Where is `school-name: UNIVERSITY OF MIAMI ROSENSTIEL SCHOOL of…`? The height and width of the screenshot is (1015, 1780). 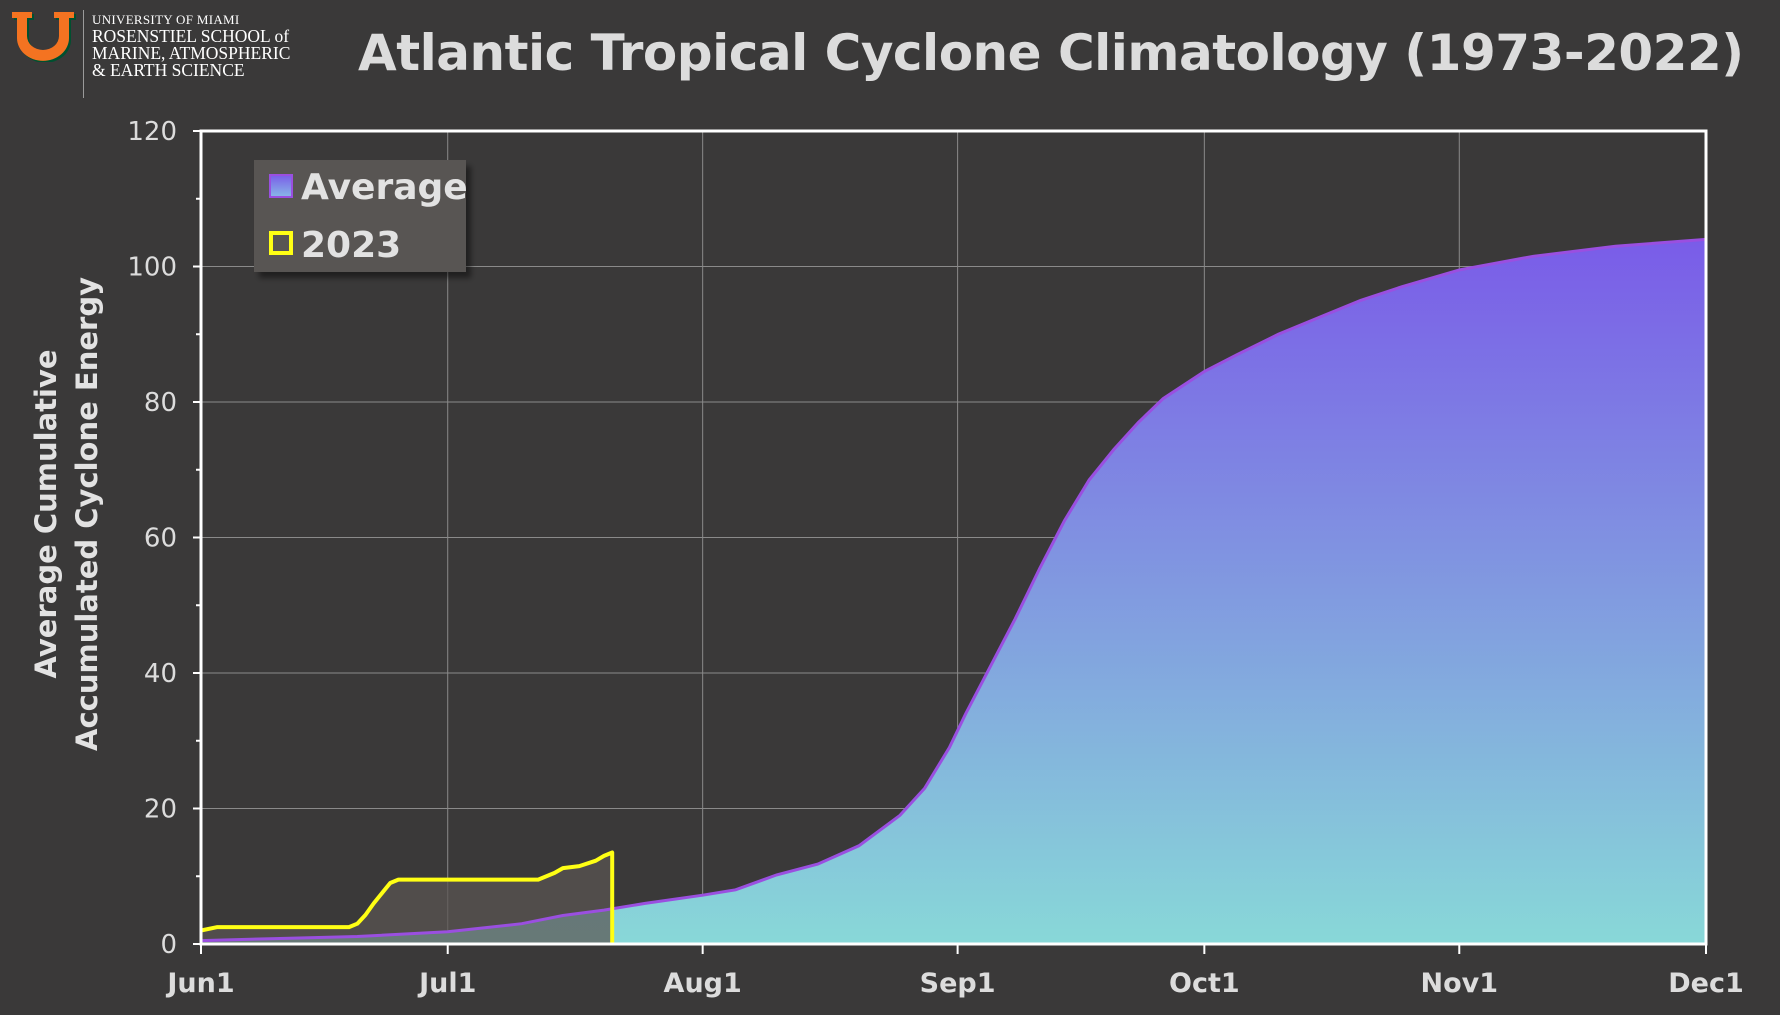
school-name: UNIVERSITY OF MIAMI ROSENSTIEL SCHOOL of… is located at coordinates (191, 45).